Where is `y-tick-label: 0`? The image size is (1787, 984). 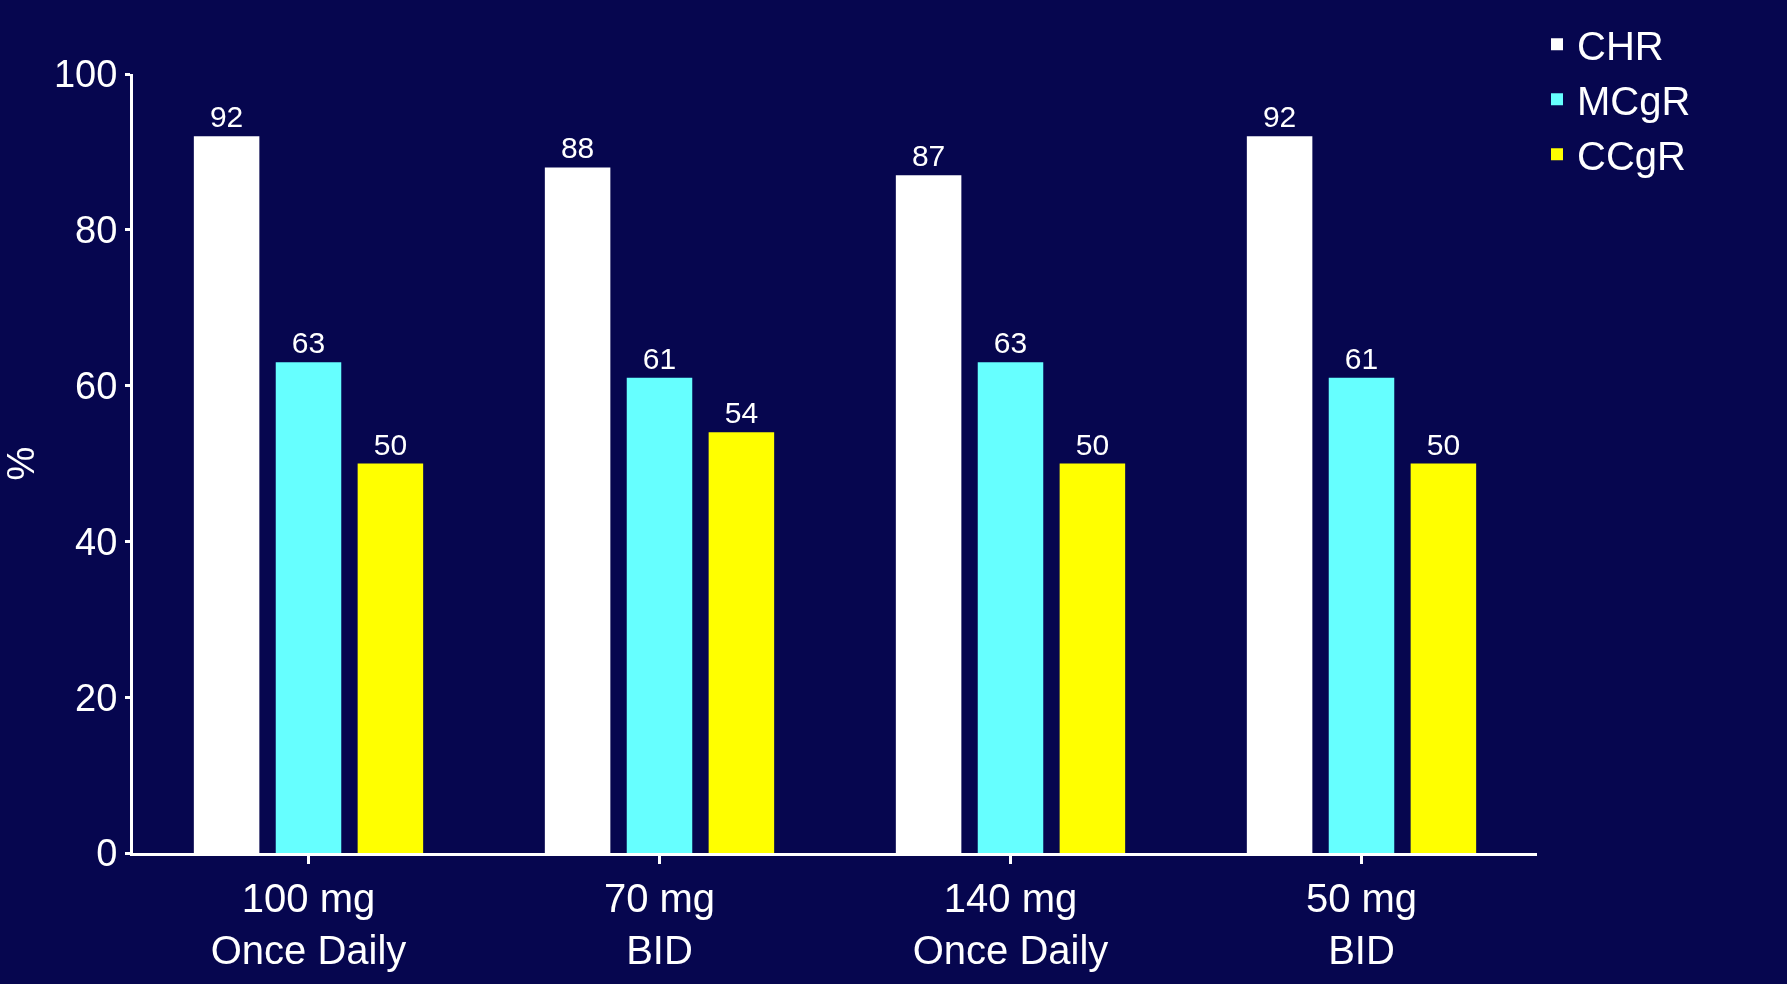
y-tick-label: 0 is located at coordinates (107, 853).